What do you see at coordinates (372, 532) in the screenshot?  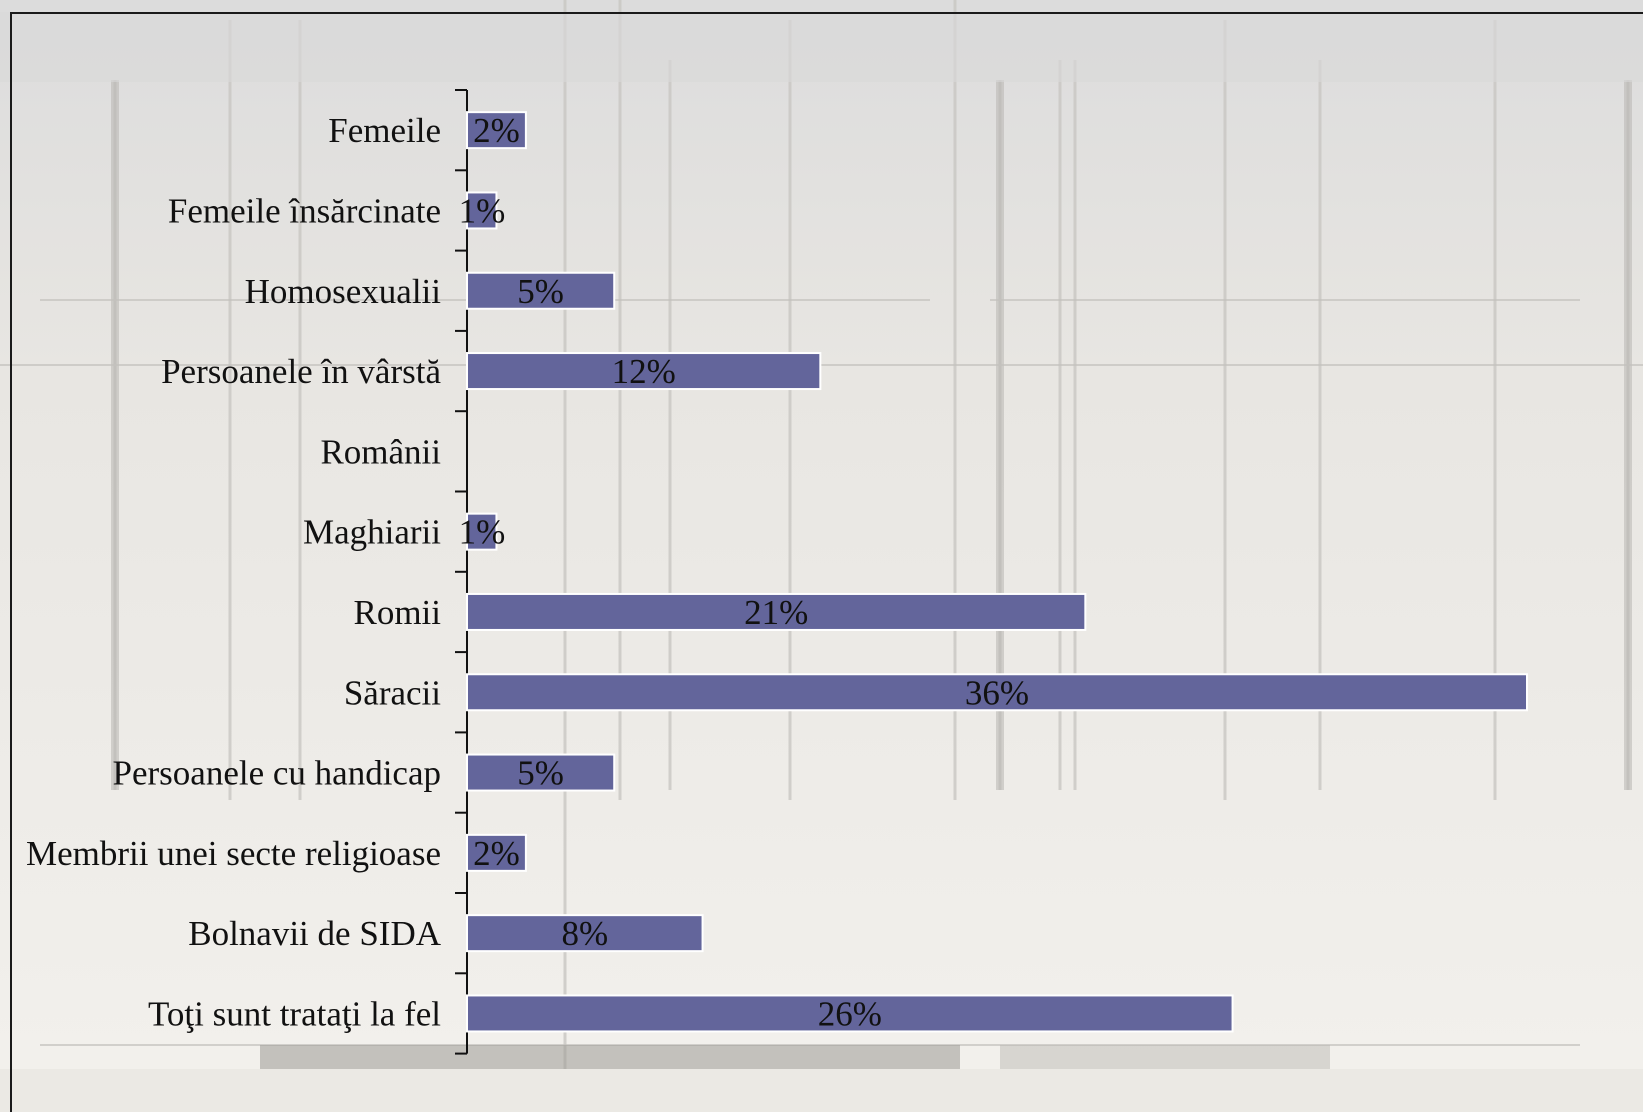 I see `category-label: Maghiarii` at bounding box center [372, 532].